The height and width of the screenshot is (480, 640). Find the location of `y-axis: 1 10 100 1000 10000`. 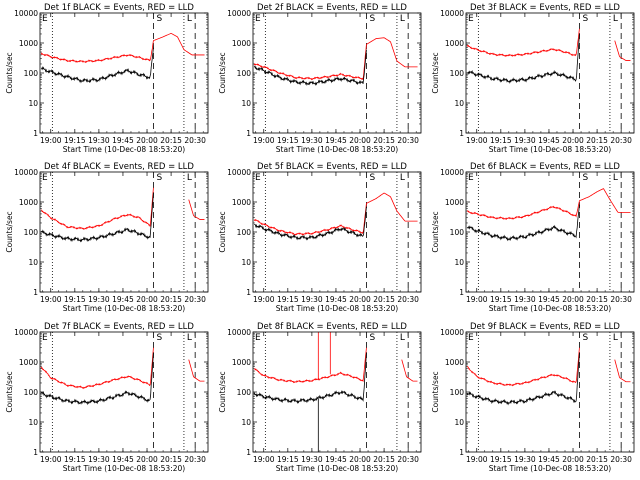

y-axis: 1 10 100 1000 10000 is located at coordinates (324, 232).